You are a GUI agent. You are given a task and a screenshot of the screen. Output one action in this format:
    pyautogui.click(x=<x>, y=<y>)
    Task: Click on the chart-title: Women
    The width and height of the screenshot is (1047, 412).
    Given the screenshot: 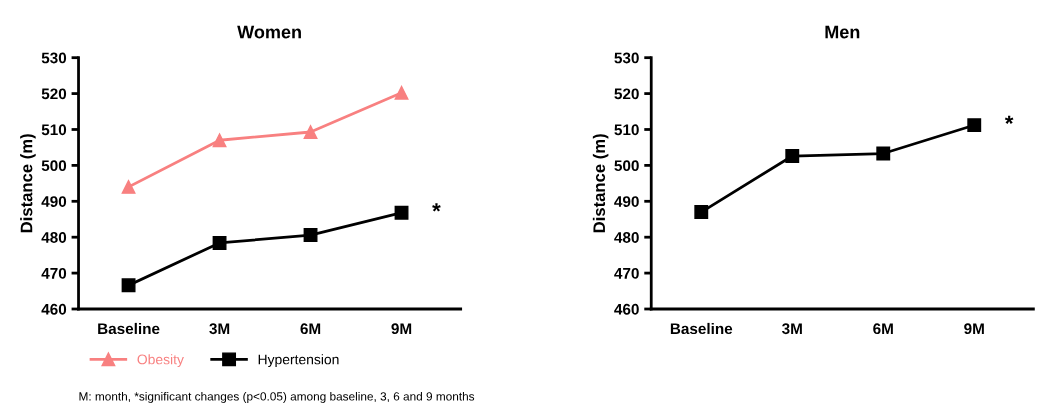 What is the action you would take?
    pyautogui.click(x=269, y=32)
    